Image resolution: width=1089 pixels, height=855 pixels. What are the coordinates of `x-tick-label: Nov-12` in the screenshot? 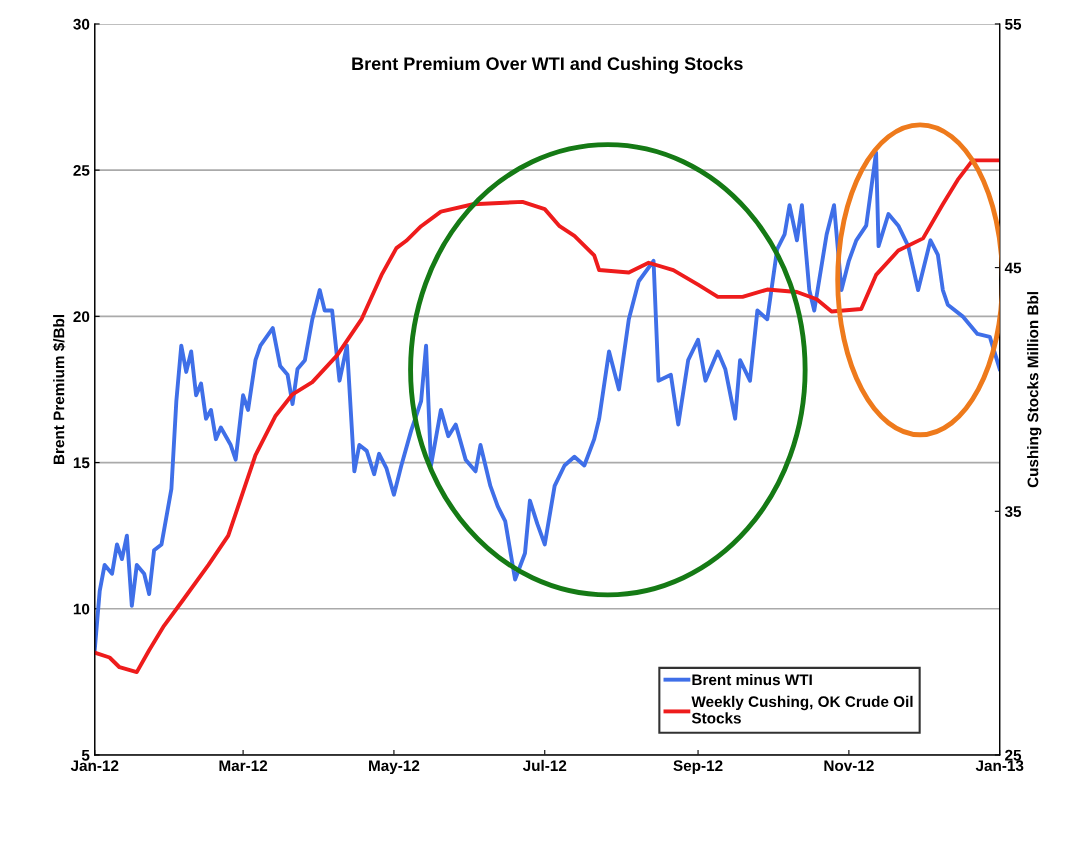 It's located at (849, 766).